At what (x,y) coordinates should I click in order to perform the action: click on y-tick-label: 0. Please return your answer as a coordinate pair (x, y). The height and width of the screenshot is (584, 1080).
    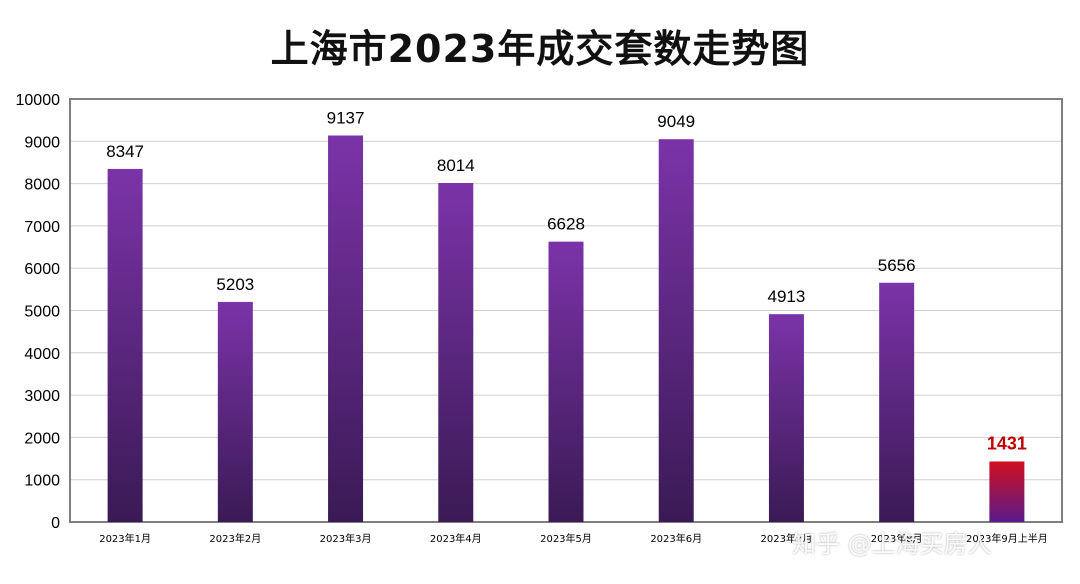
    Looking at the image, I should click on (55, 523).